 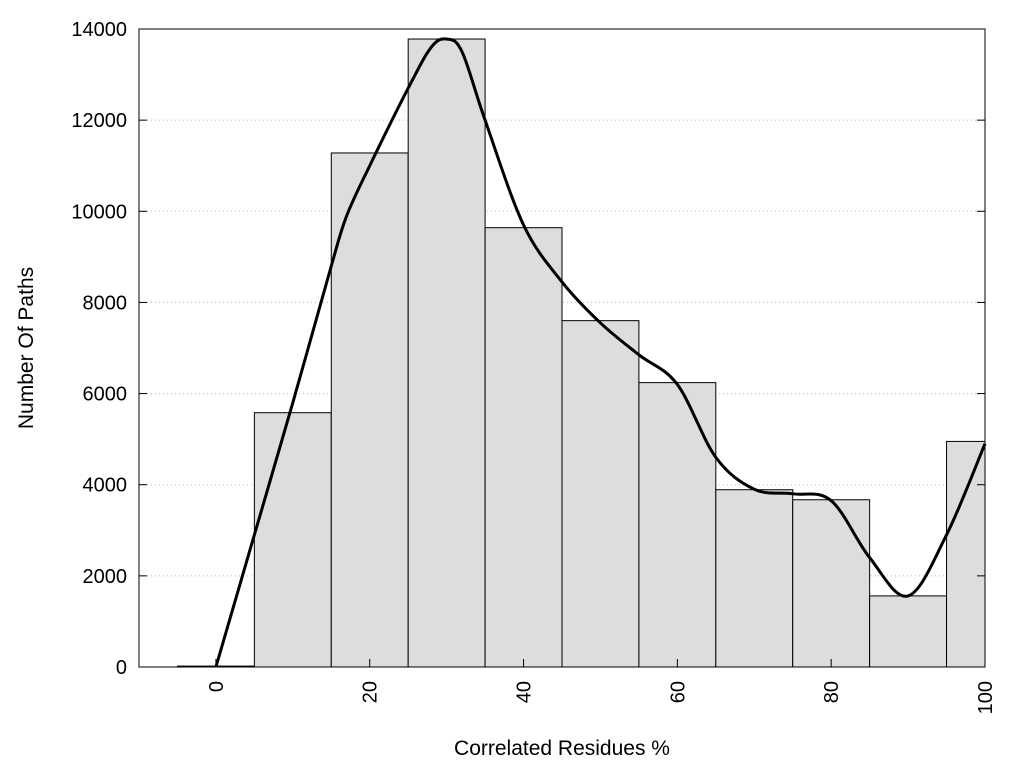 I want to click on y-tick-label: 12000, so click(x=99, y=121).